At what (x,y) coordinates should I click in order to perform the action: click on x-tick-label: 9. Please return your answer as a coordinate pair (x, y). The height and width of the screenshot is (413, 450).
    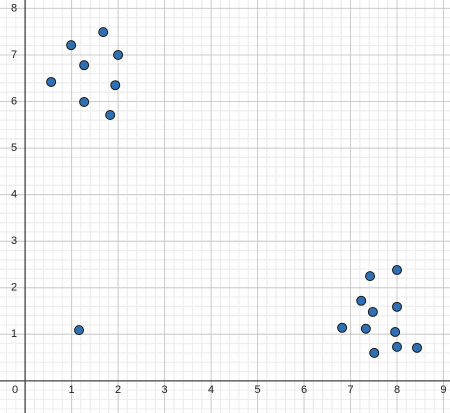
    Looking at the image, I should click on (443, 390).